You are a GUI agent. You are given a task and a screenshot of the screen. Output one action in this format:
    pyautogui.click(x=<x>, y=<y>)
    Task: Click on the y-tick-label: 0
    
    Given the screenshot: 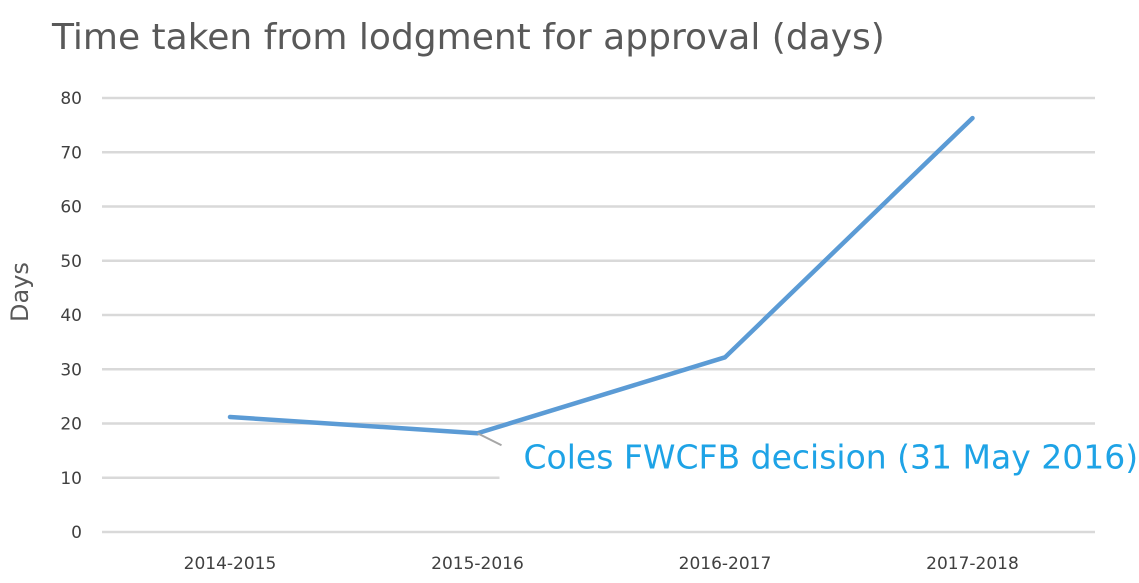 What is the action you would take?
    pyautogui.click(x=76, y=533)
    